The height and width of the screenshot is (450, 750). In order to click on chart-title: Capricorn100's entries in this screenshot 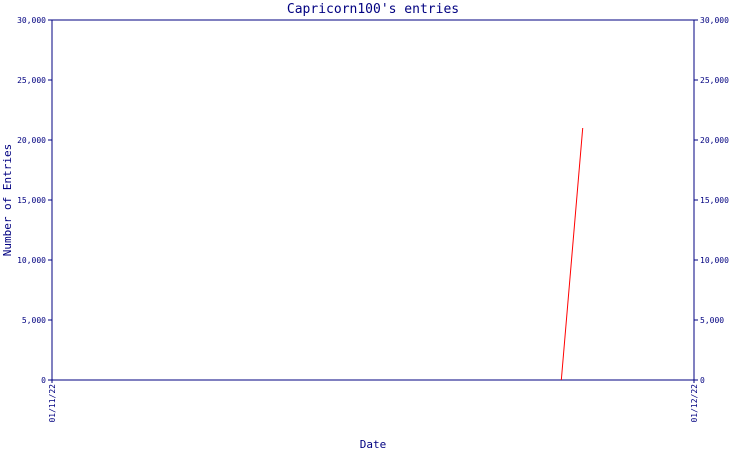, I will do `click(373, 9)`.